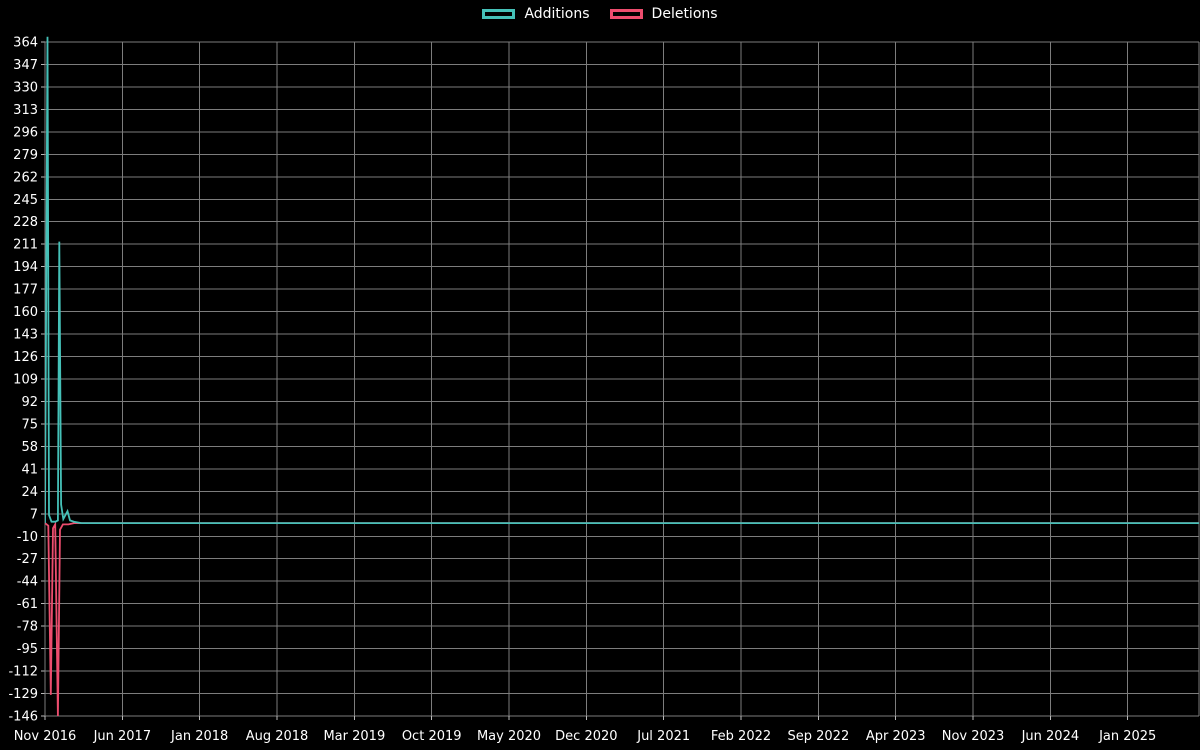  I want to click on x-tick-label: Nov 2016, so click(45, 736).